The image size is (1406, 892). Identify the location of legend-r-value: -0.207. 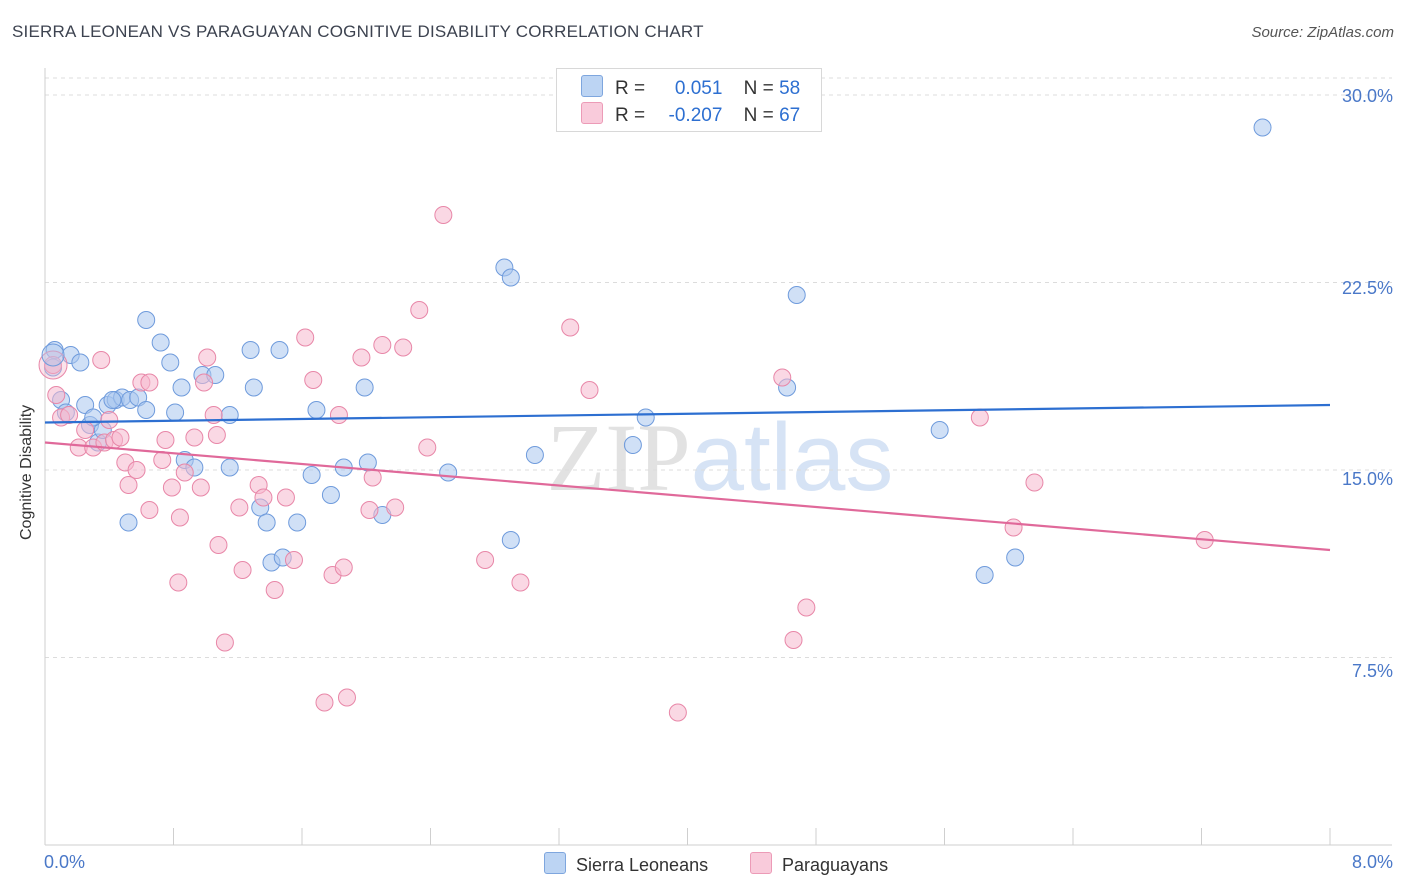
(695, 115).